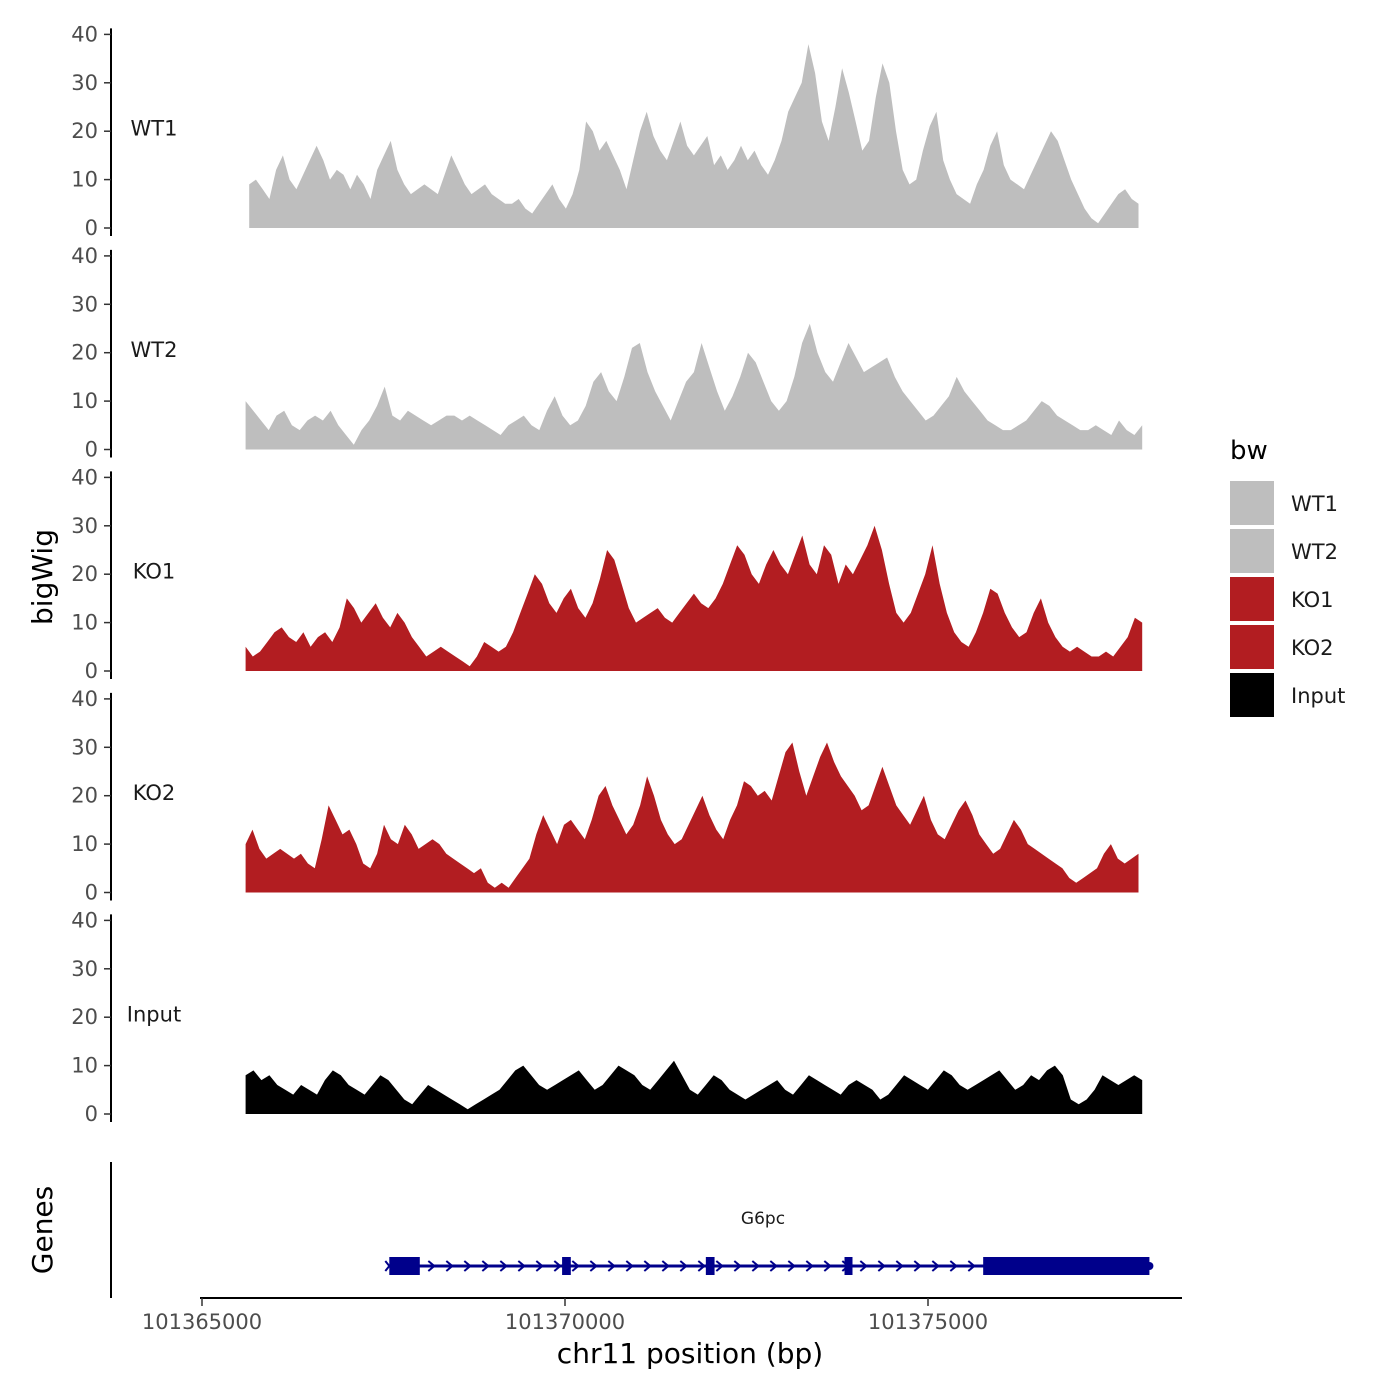 The width and height of the screenshot is (1400, 1400). What do you see at coordinates (154, 350) in the screenshot?
I see `track-label: WT2` at bounding box center [154, 350].